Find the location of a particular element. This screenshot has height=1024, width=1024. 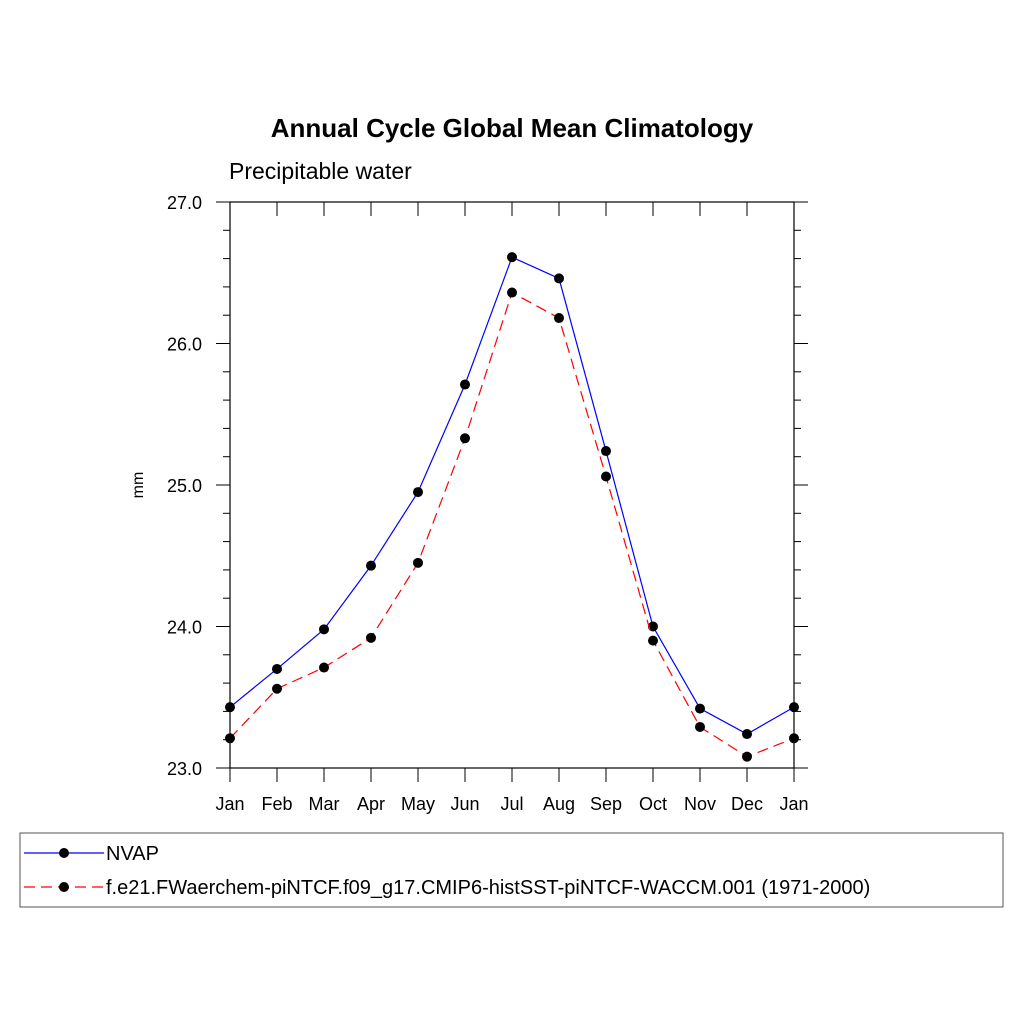

x-tick-label: Mar is located at coordinates (324, 804).